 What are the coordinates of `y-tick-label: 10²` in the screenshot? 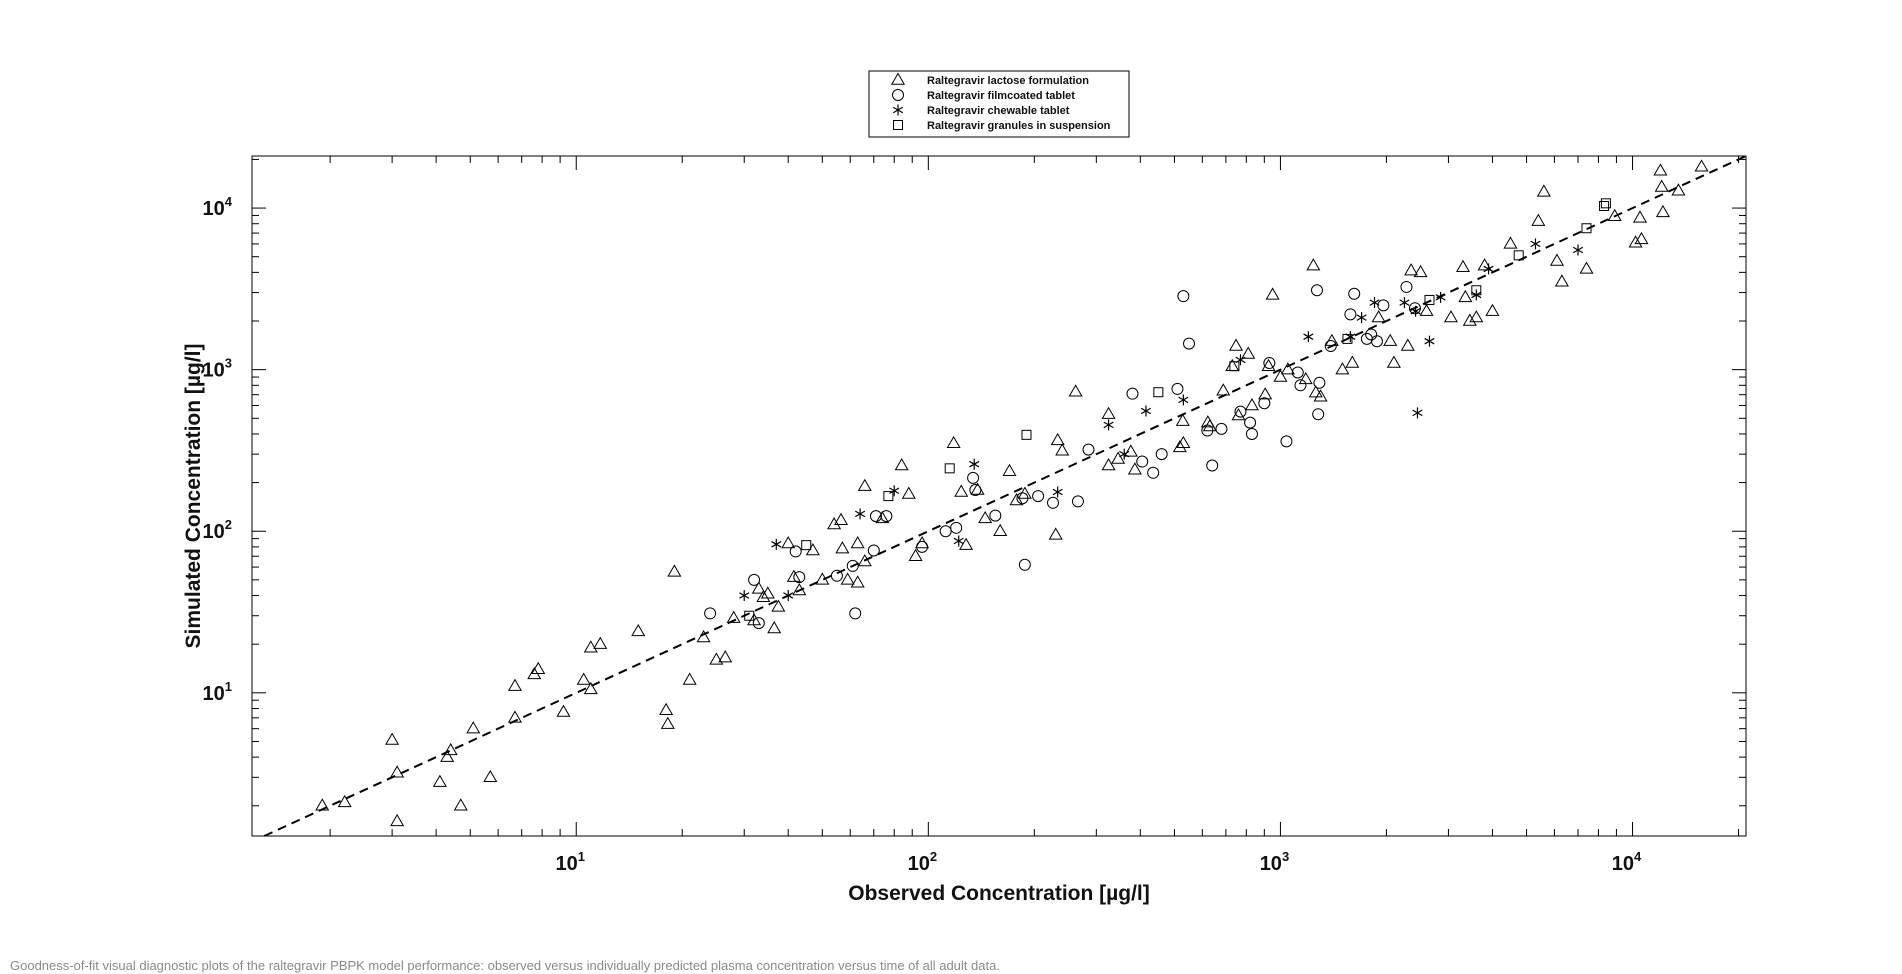 It's located at (217, 530).